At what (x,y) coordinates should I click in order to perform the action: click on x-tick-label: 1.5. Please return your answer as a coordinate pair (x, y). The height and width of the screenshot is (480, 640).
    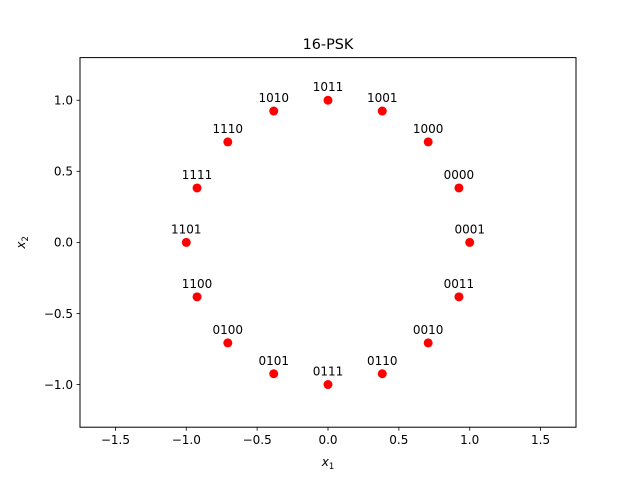
    Looking at the image, I should click on (540, 440).